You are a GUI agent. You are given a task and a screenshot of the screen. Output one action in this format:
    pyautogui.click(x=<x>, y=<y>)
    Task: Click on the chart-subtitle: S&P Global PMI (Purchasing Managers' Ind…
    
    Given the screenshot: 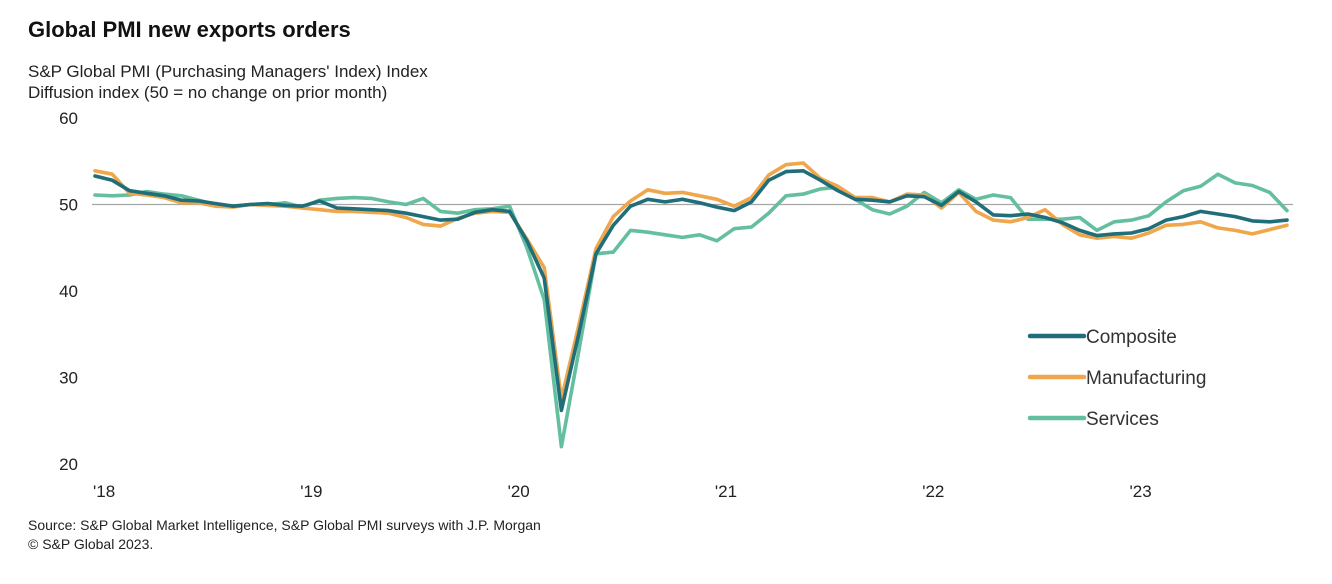 What is the action you would take?
    pyautogui.click(x=228, y=82)
    